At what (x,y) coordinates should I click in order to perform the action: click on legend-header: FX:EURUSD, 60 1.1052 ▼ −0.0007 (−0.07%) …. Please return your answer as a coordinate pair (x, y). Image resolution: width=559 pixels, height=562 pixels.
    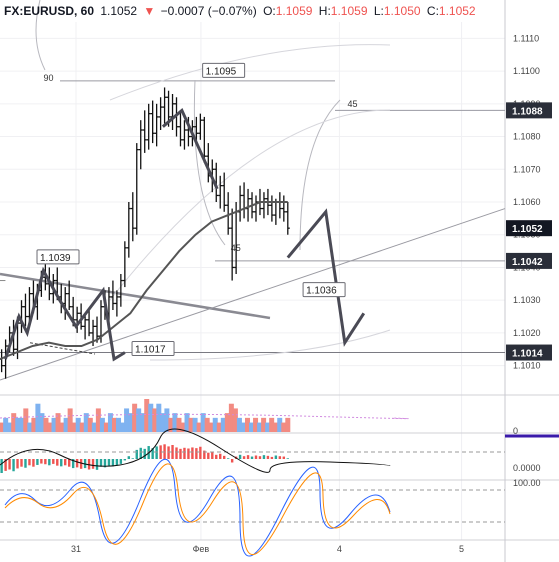
    Looking at the image, I should click on (240, 11).